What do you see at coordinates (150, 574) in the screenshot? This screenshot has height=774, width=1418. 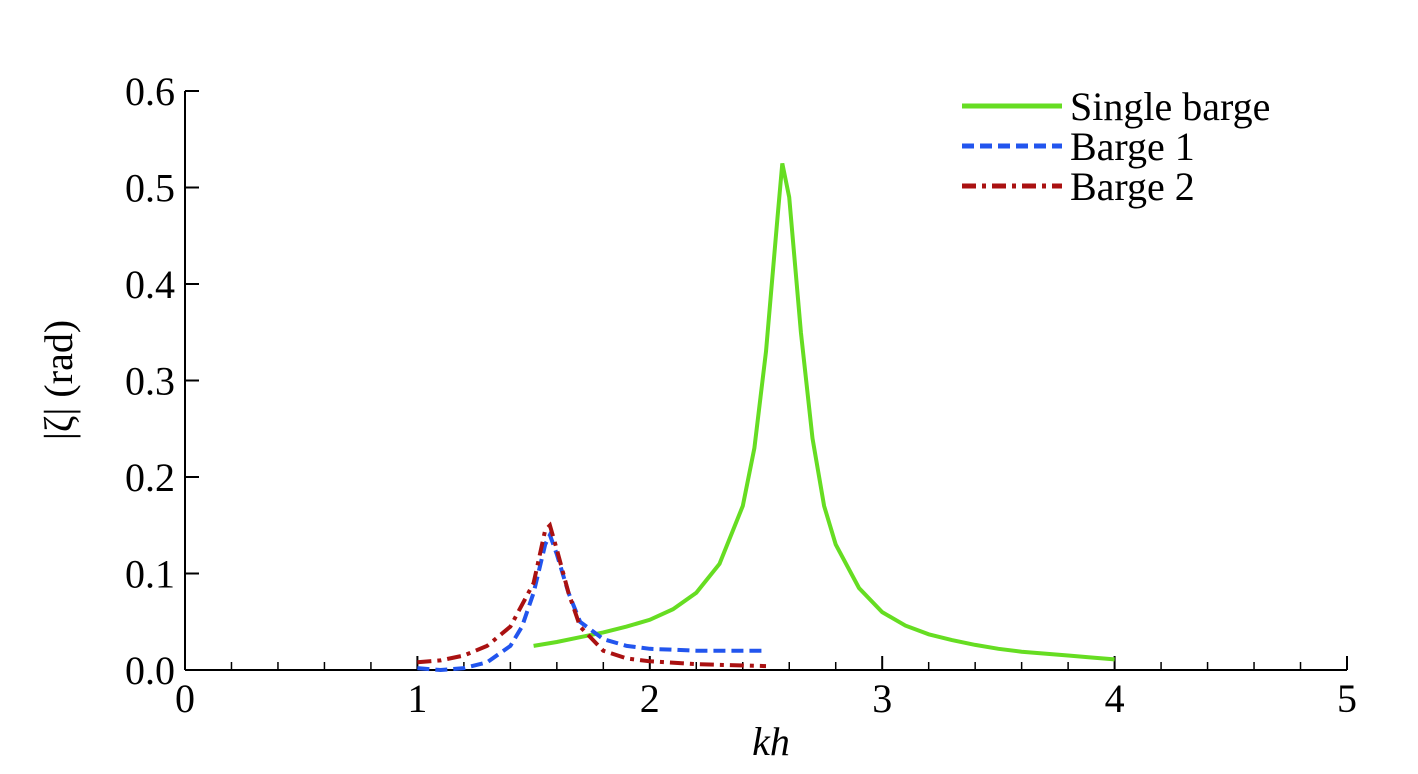 I see `y-tick-label: 0.1` at bounding box center [150, 574].